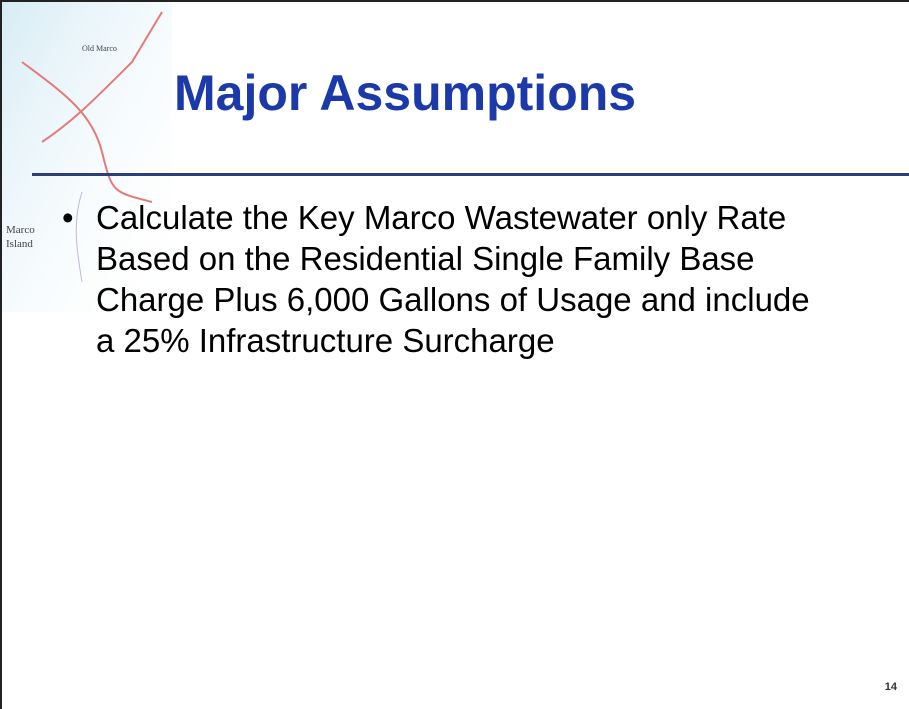  What do you see at coordinates (19, 244) in the screenshot?
I see `map-label: Island` at bounding box center [19, 244].